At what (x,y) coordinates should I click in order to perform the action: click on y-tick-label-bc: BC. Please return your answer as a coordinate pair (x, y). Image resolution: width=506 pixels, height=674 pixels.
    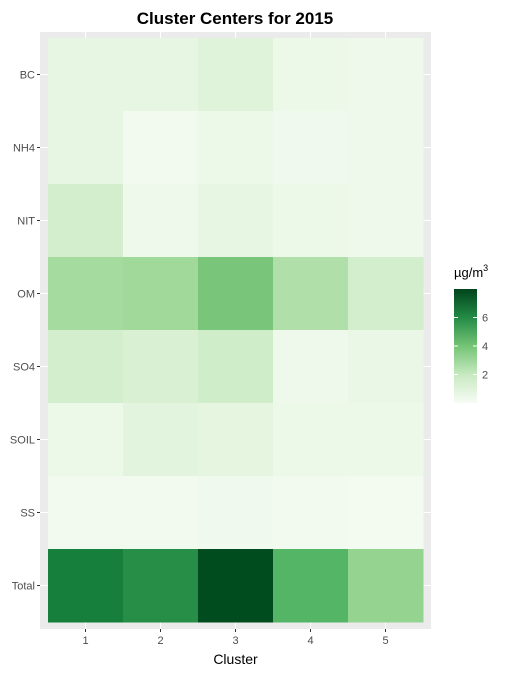
    Looking at the image, I should click on (27, 76).